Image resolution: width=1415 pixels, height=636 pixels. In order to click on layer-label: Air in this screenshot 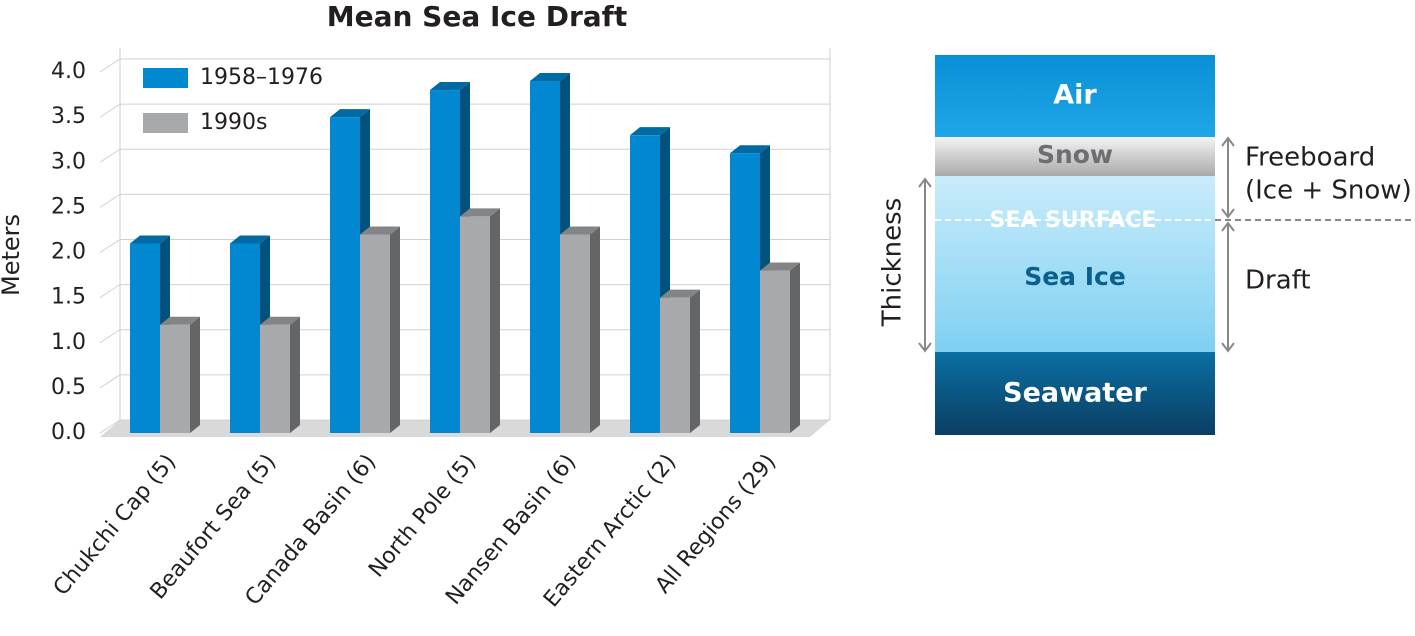, I will do `click(1075, 95)`.